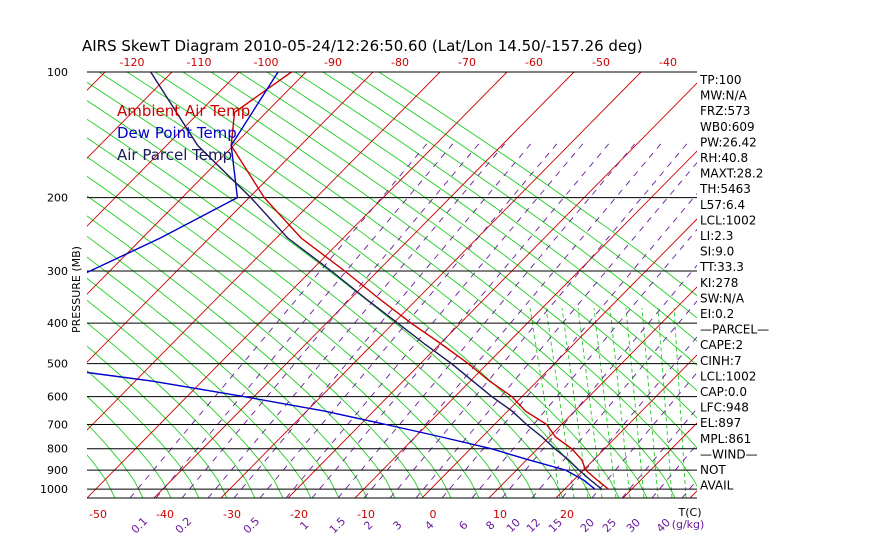  I want to click on mixing-ratio-tick-label: 0.1, so click(140, 526).